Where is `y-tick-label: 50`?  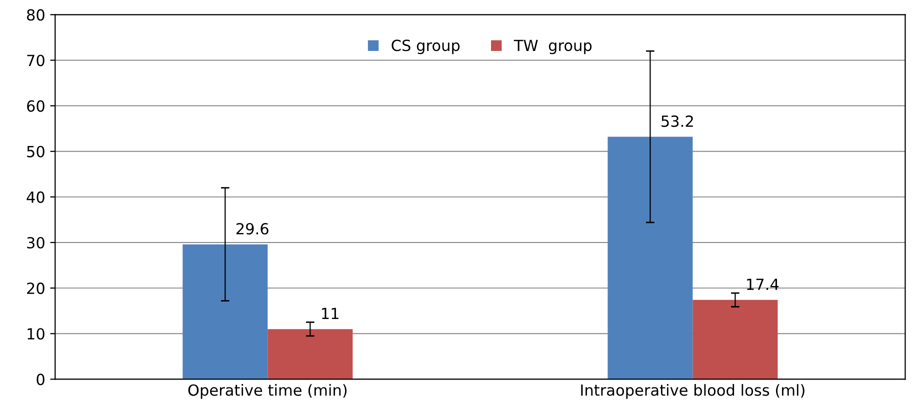
y-tick-label: 50 is located at coordinates (35, 152).